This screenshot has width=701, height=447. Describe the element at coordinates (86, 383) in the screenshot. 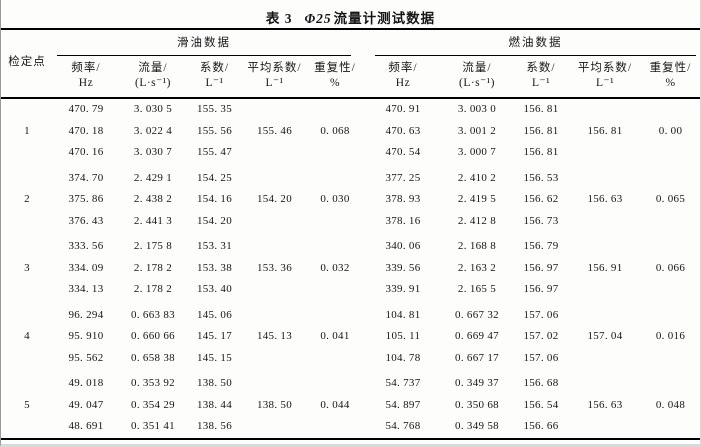

I see `cell-lube-frequency: 49. 018` at that location.